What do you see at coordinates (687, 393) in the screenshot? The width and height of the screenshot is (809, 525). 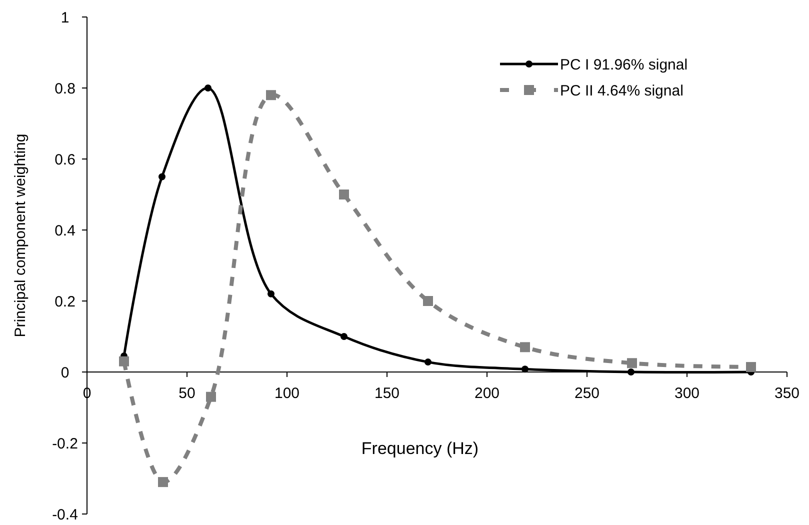 I see `x-tick-label: 300` at bounding box center [687, 393].